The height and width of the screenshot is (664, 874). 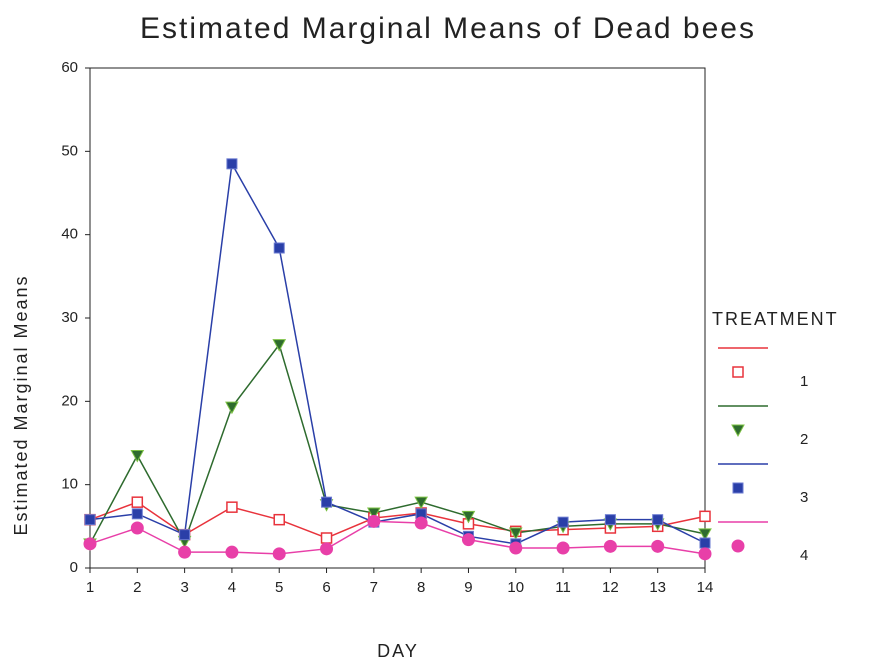 I want to click on y-tick-label: 60, so click(x=69, y=67).